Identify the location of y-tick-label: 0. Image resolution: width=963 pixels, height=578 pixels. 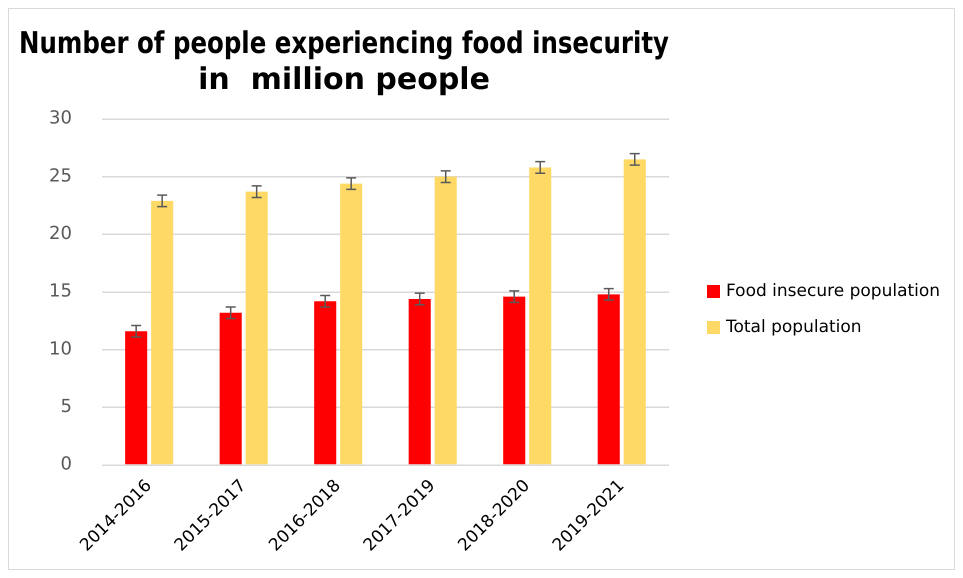
(66, 464).